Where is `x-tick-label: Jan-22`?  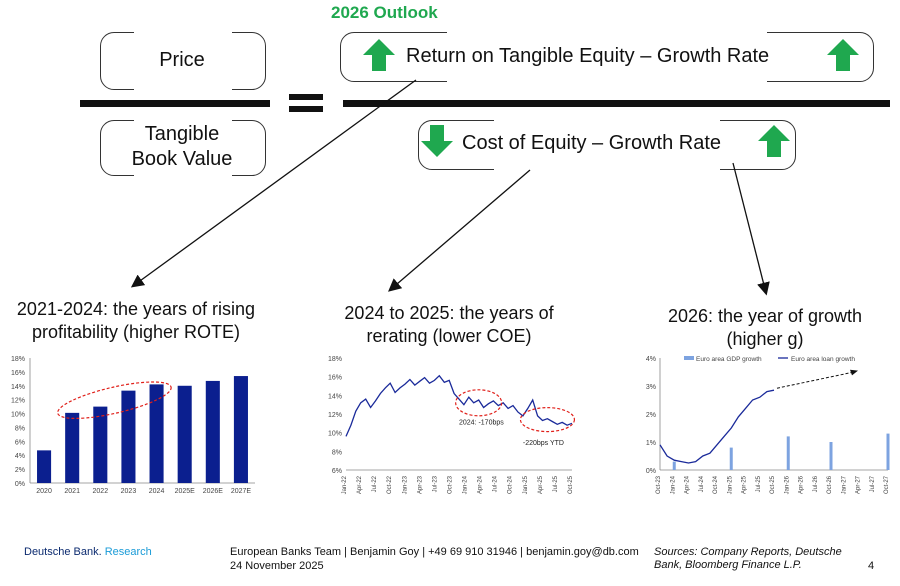 x-tick-label: Jan-22 is located at coordinates (345, 484).